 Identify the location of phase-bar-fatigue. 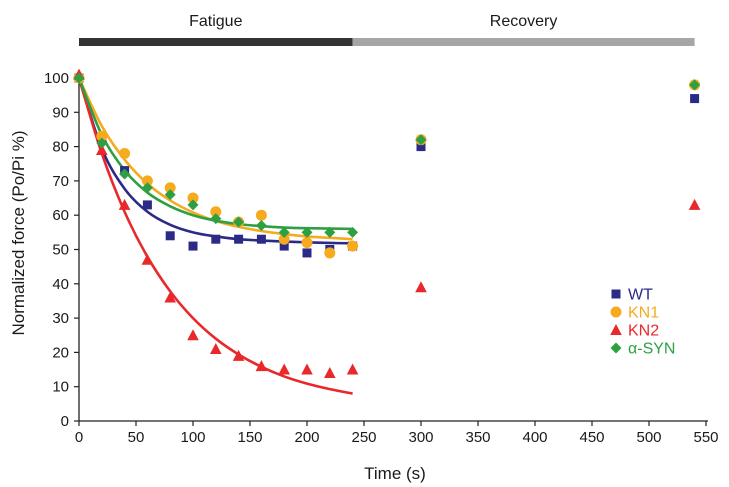
(216, 42).